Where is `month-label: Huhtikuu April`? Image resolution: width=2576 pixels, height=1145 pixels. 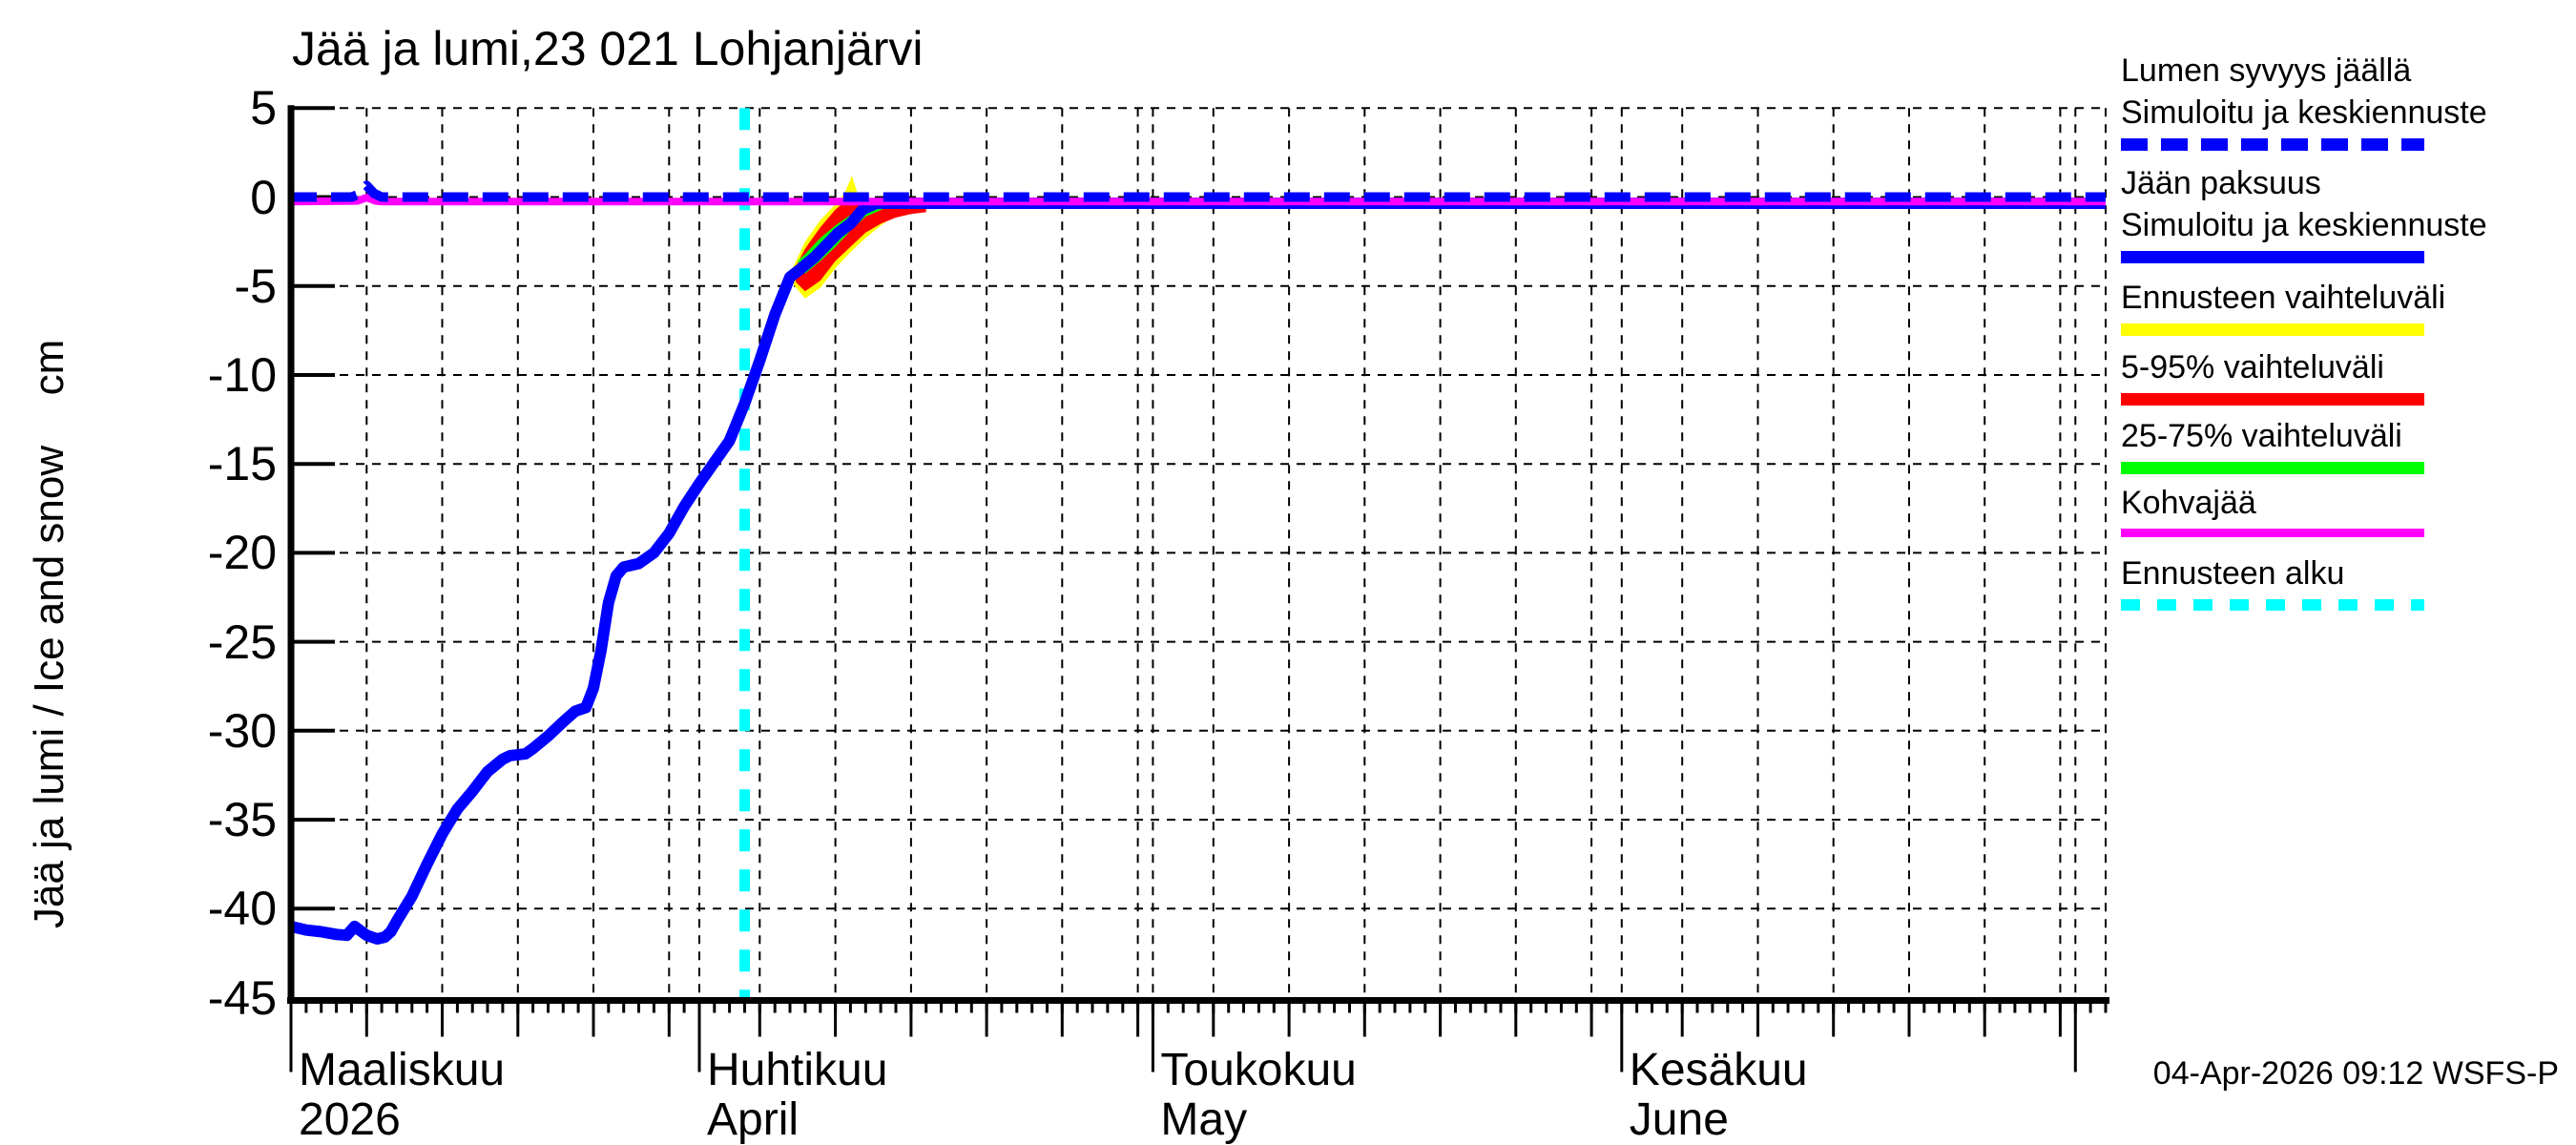 month-label: Huhtikuu April is located at coordinates (797, 1095).